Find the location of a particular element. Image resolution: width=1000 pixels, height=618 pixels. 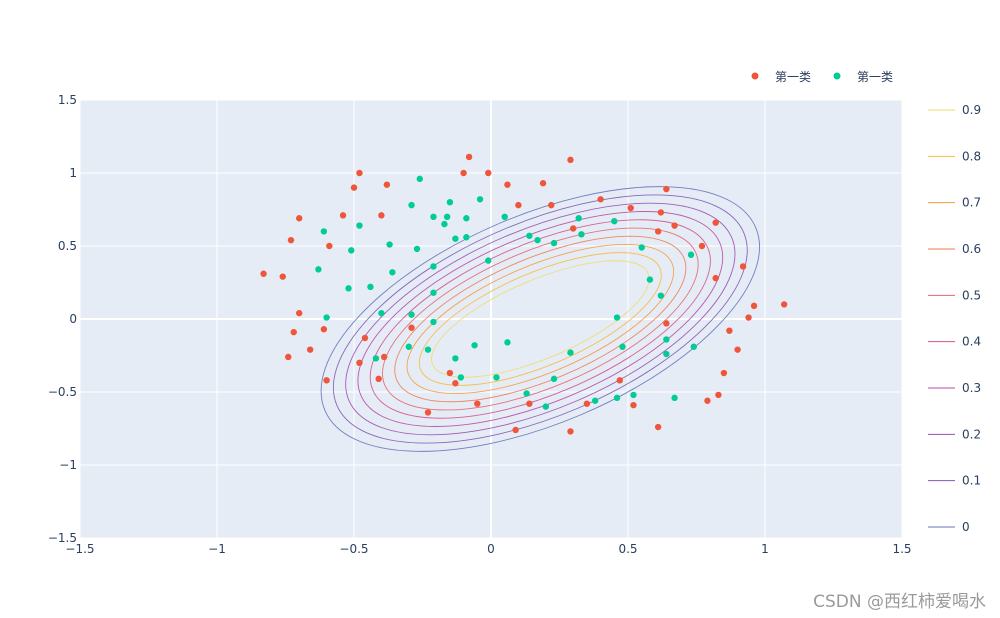

y-tick-label: 1.5 is located at coordinates (67, 100).